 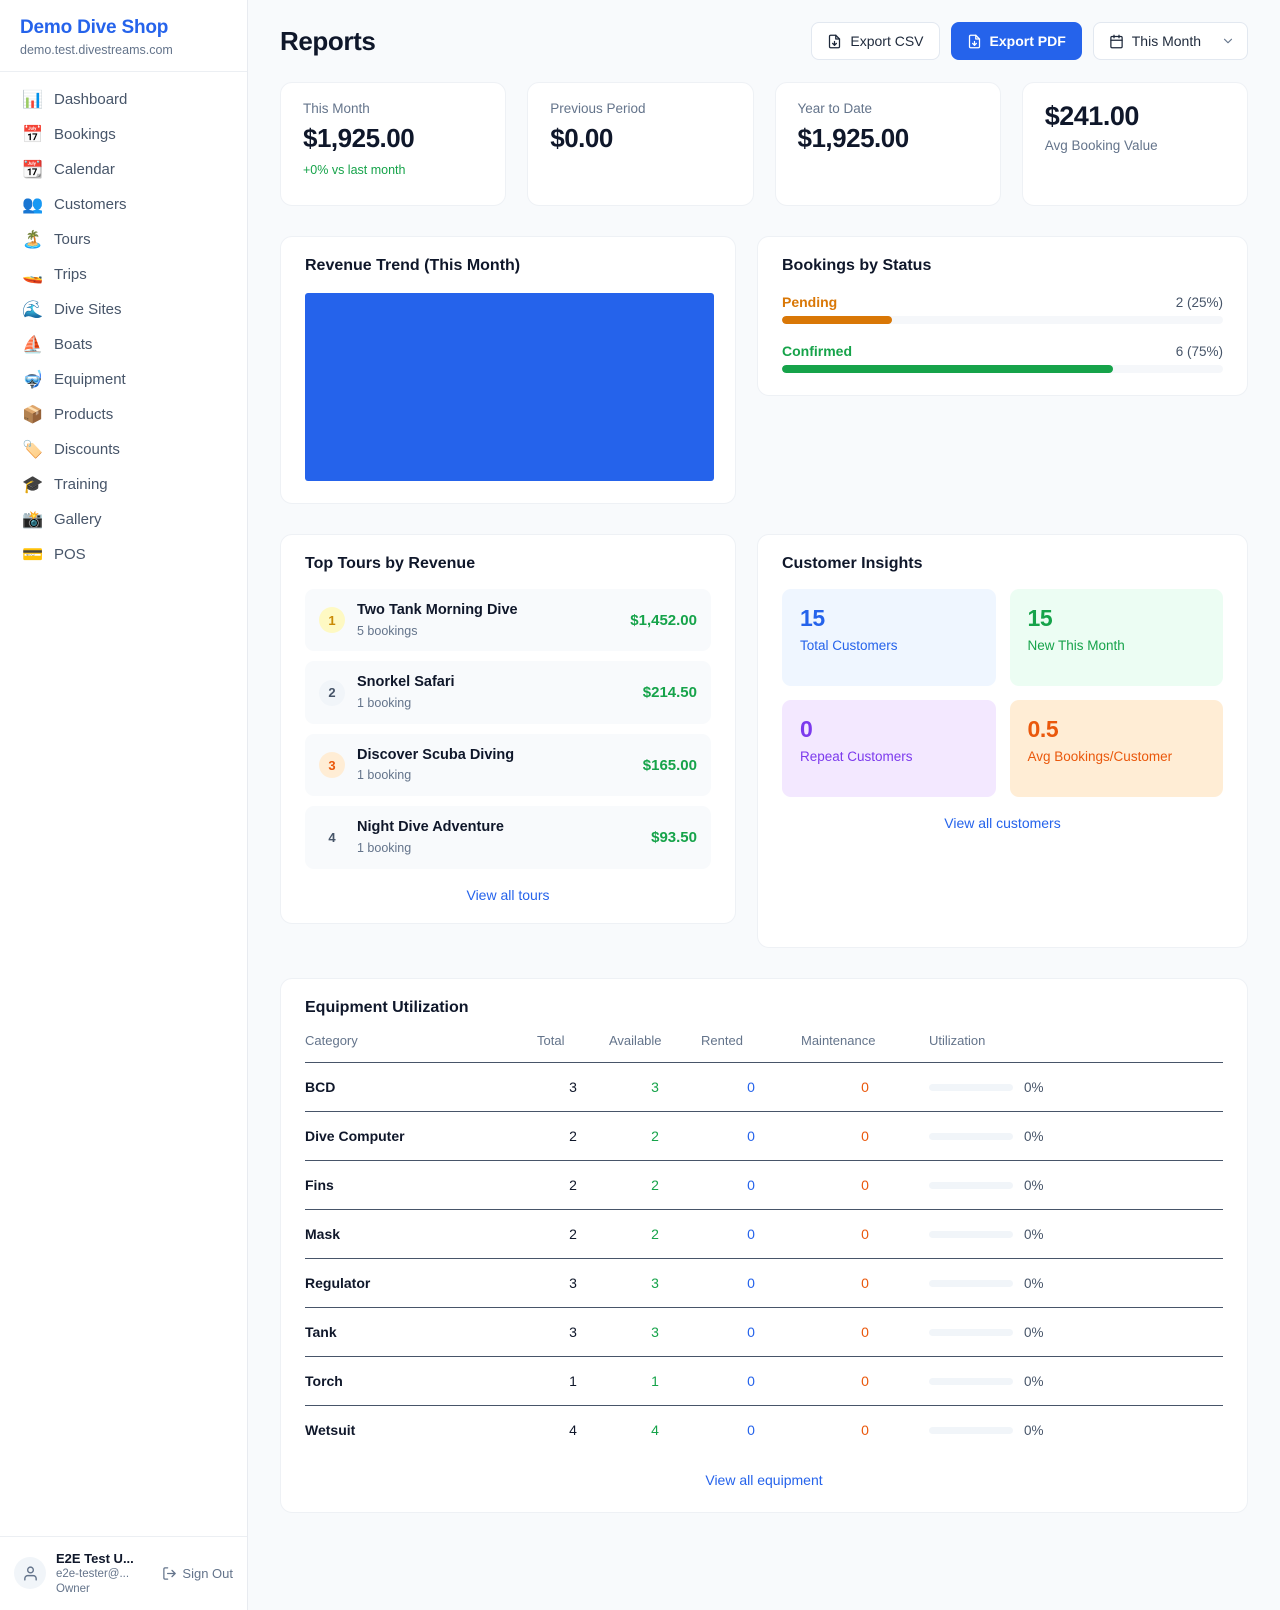 I want to click on diving-mask-icon: 🤿, so click(x=33, y=379).